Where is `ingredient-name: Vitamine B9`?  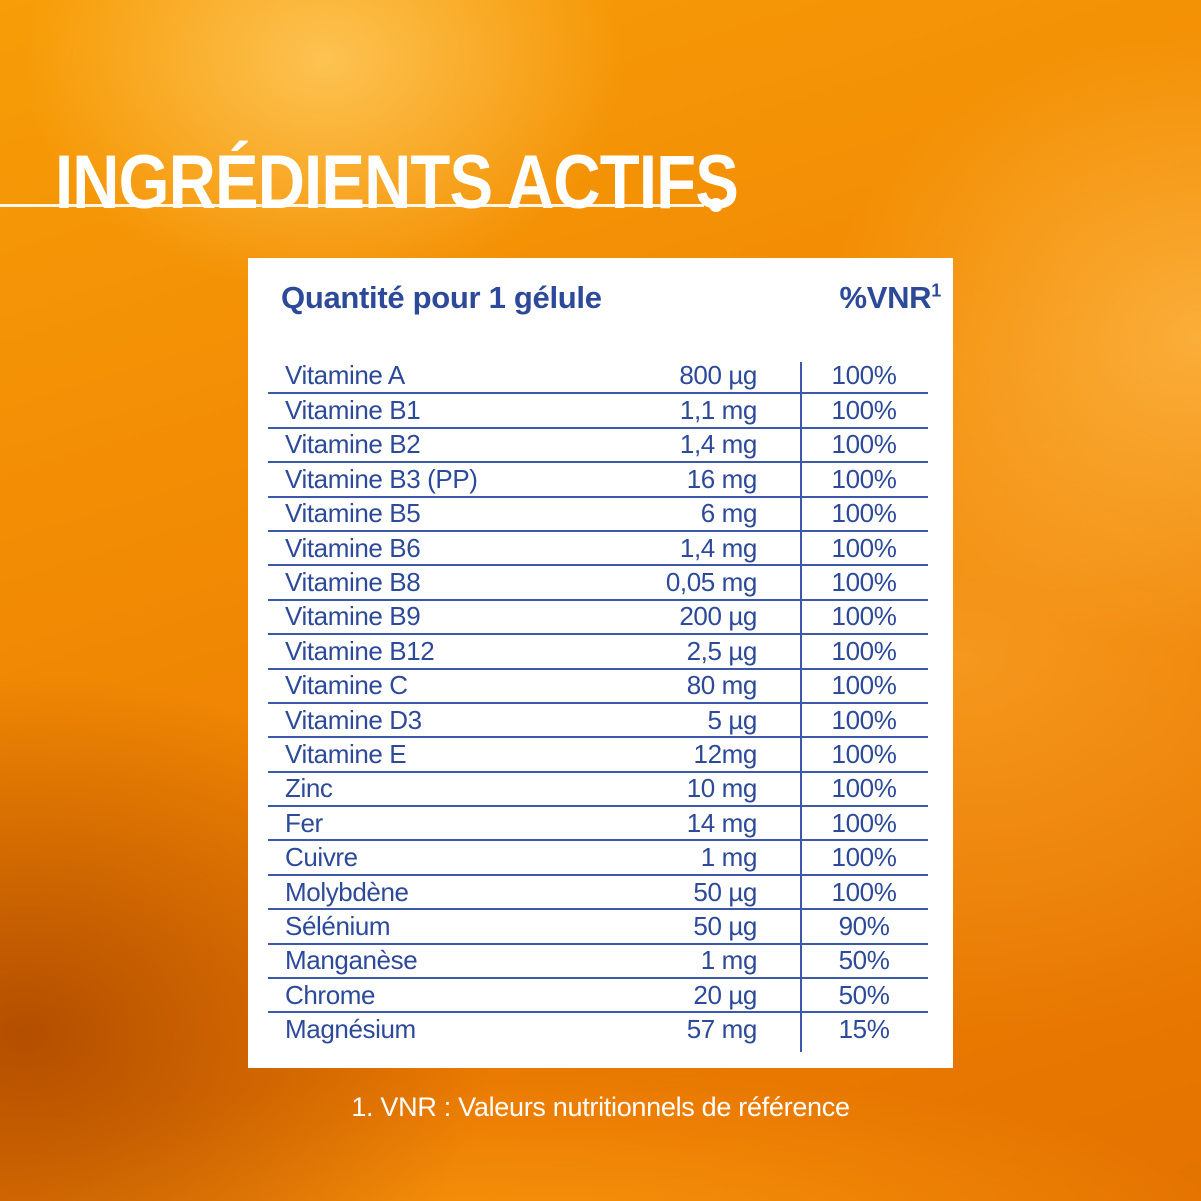 ingredient-name: Vitamine B9 is located at coordinates (353, 616).